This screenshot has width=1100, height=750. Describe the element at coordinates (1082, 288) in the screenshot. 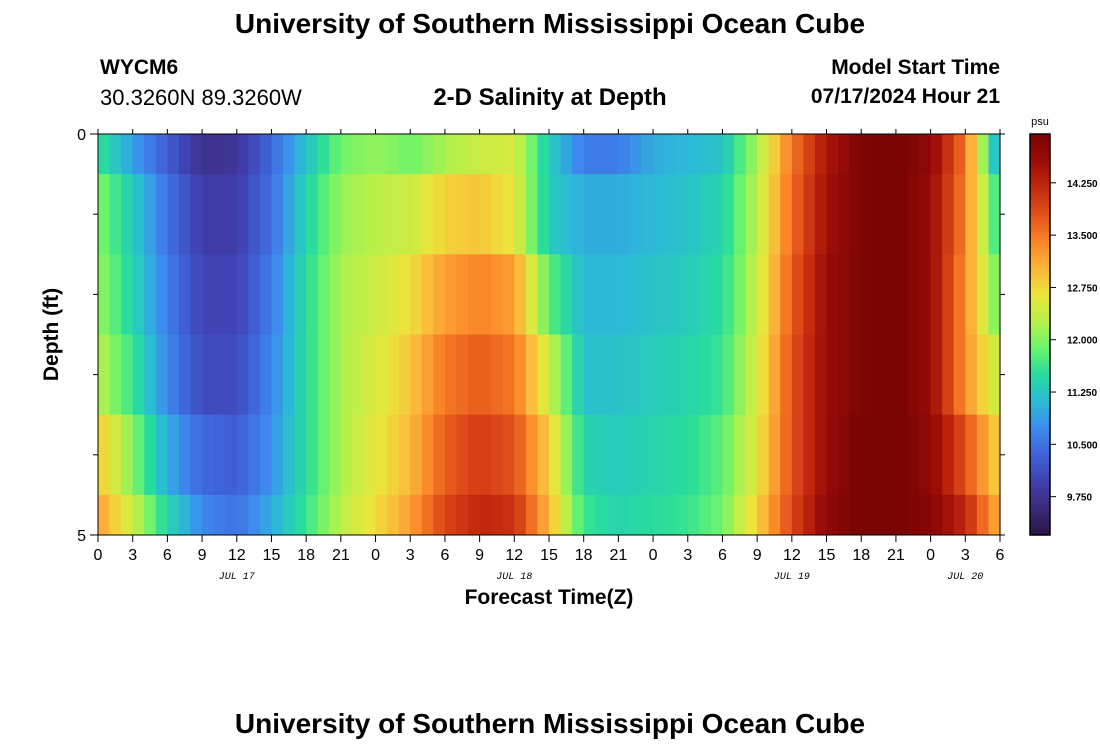

I see `colorbar-tick-label: 12.750` at that location.